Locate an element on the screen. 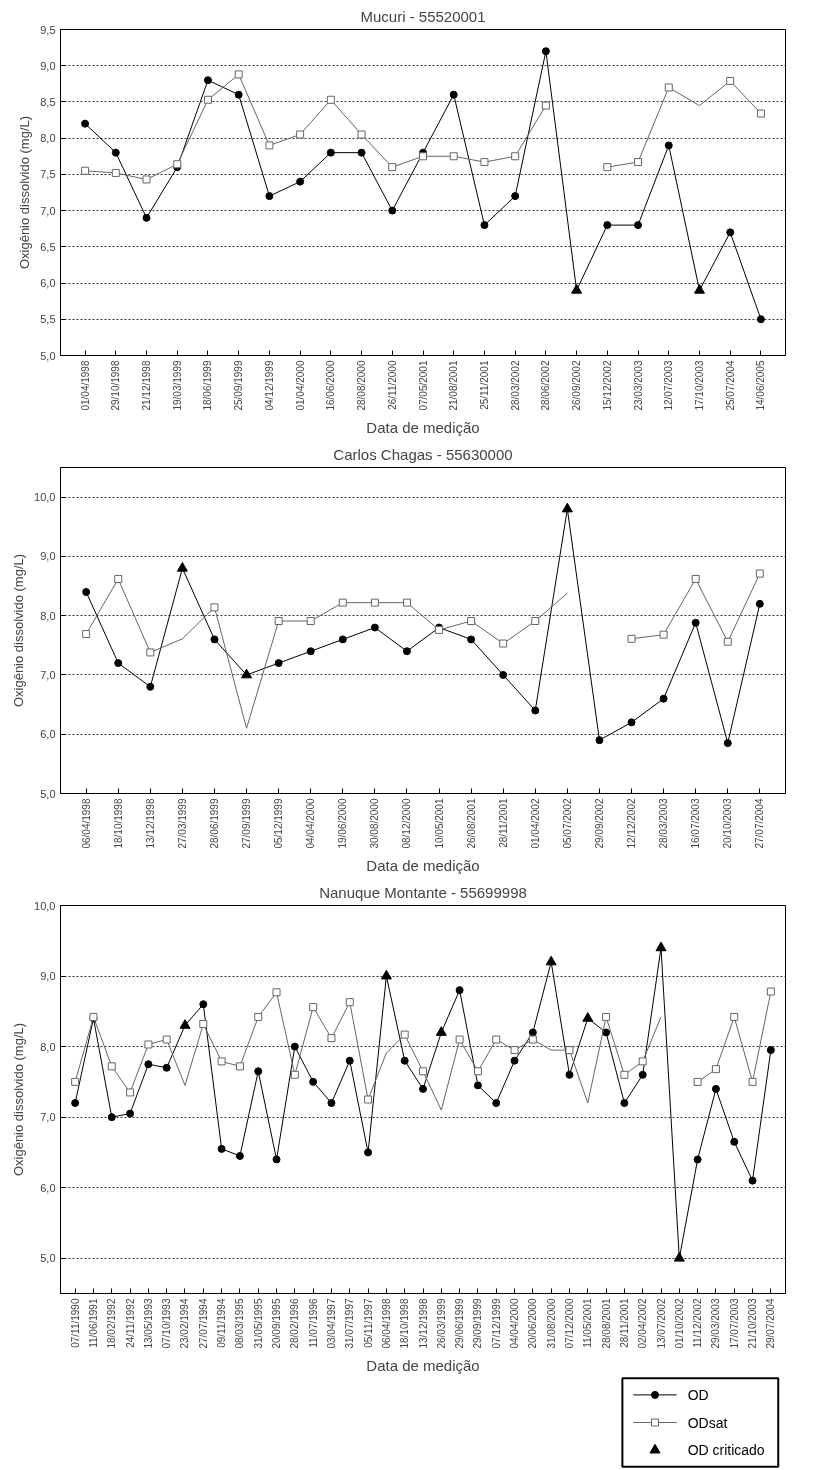 Image resolution: width=826 pixels, height=1470 pixels. x-tick-label: 05/11/1997 is located at coordinates (368, 1323).